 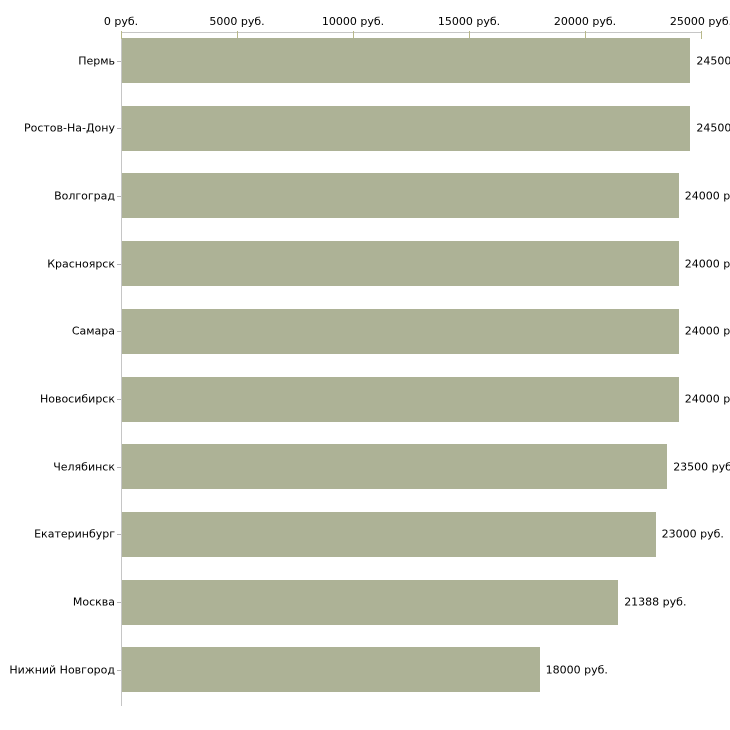 What do you see at coordinates (701, 467) in the screenshot?
I see `value-label: 23500 руб.` at bounding box center [701, 467].